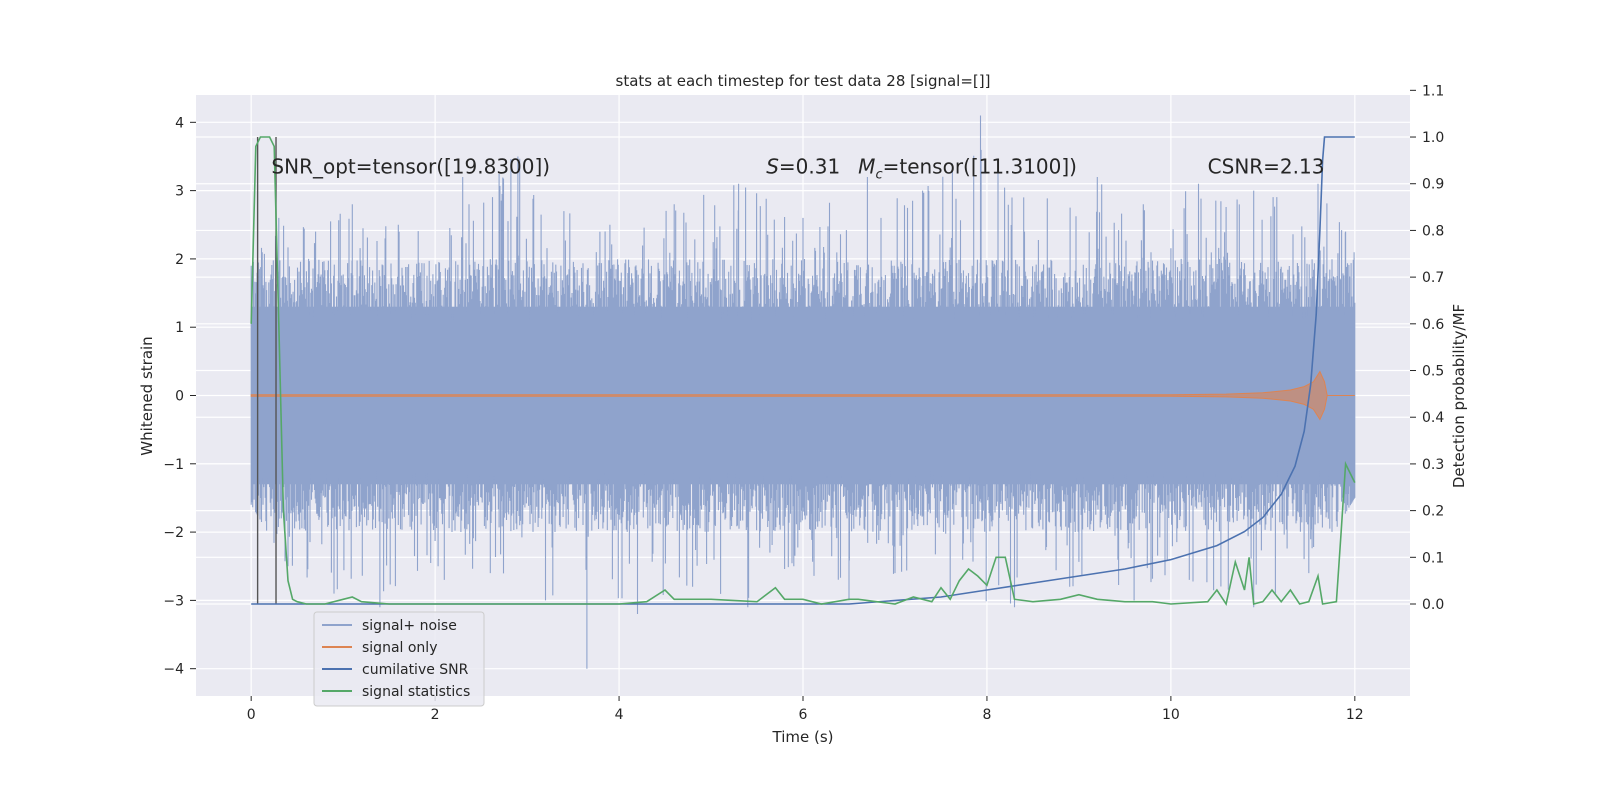 The image size is (1600, 800). Describe the element at coordinates (251, 715) in the screenshot. I see `x-tick-label: 0` at that location.